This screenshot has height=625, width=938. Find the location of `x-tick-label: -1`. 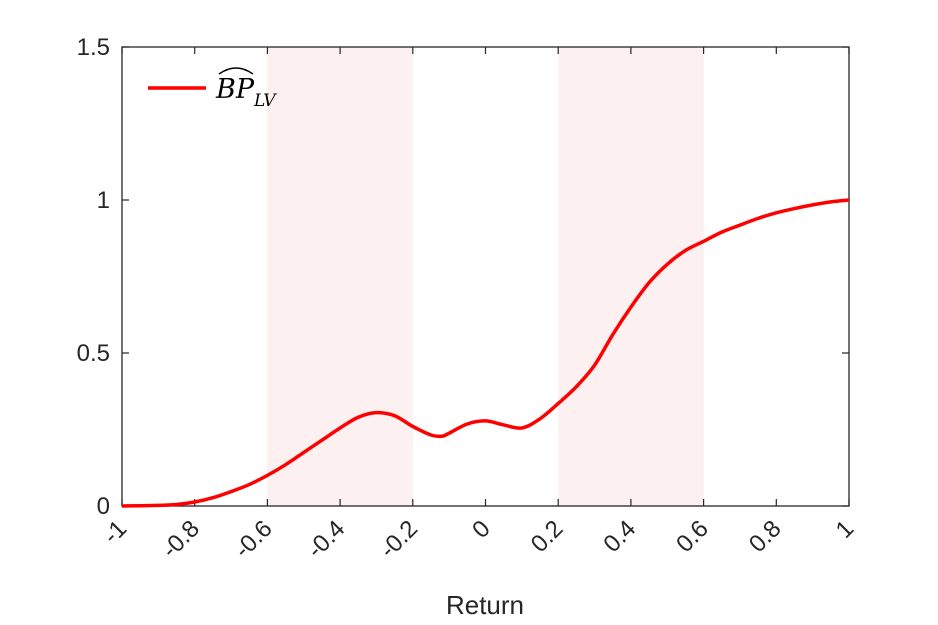

x-tick-label: -1 is located at coordinates (115, 532).